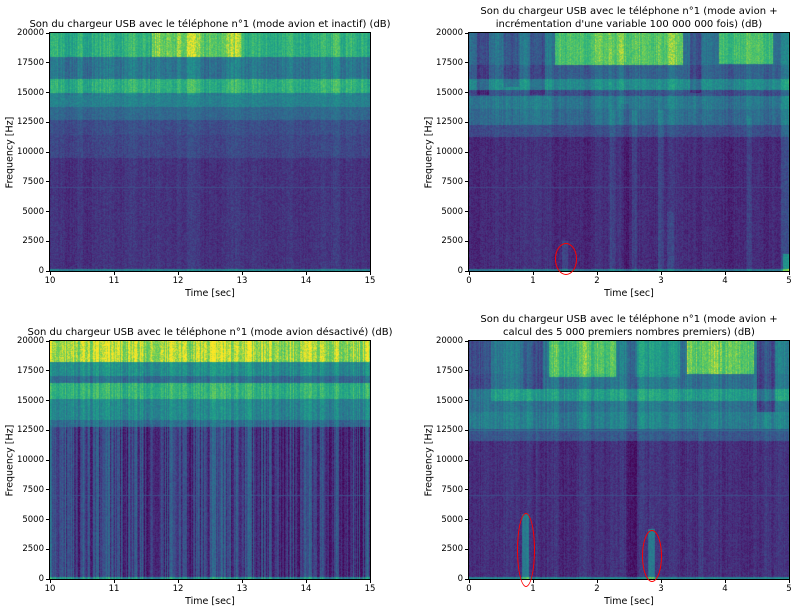 The height and width of the screenshot is (614, 800). Describe the element at coordinates (452, 211) in the screenshot. I see `y-tick-label: 5000` at that location.